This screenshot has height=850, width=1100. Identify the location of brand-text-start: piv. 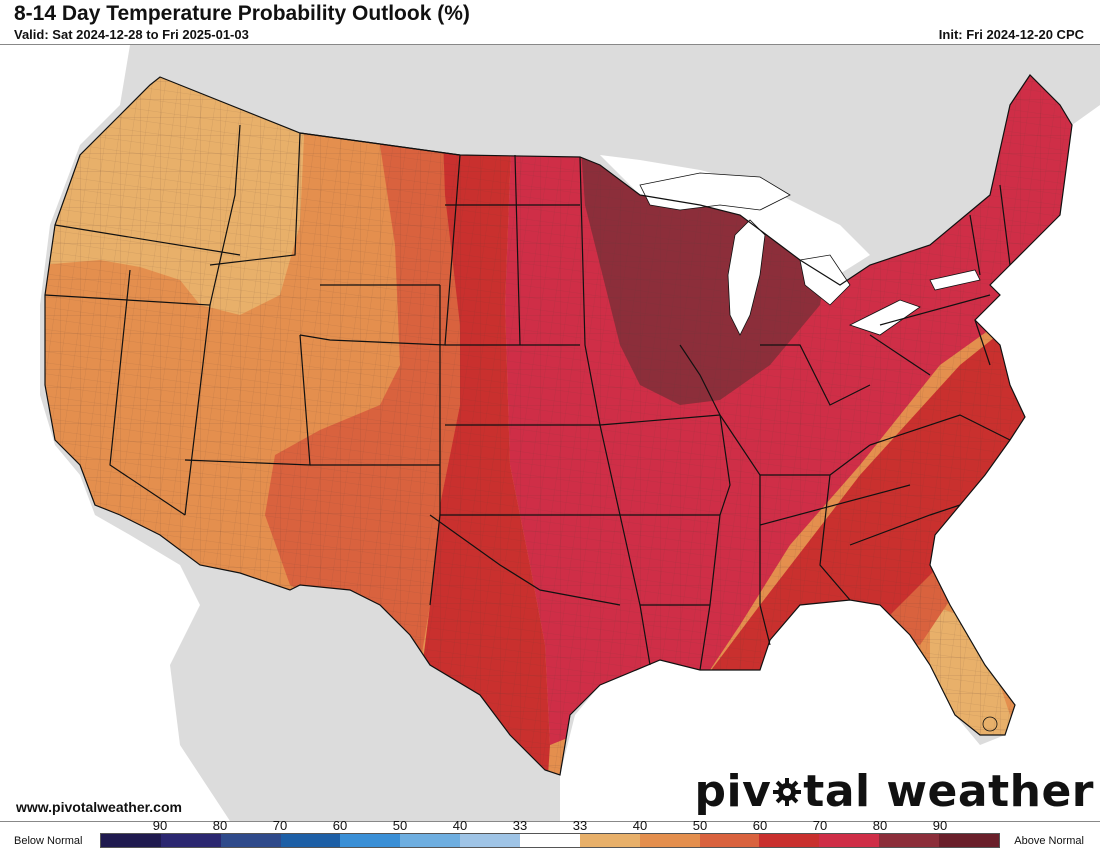
(733, 791).